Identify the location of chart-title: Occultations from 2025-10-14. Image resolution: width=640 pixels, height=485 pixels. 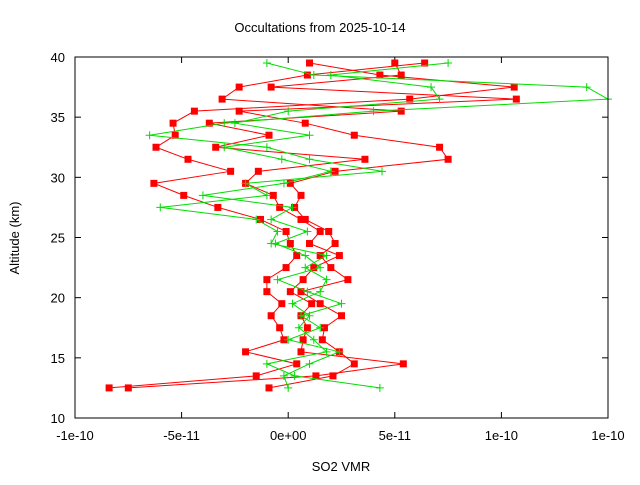
(319, 27).